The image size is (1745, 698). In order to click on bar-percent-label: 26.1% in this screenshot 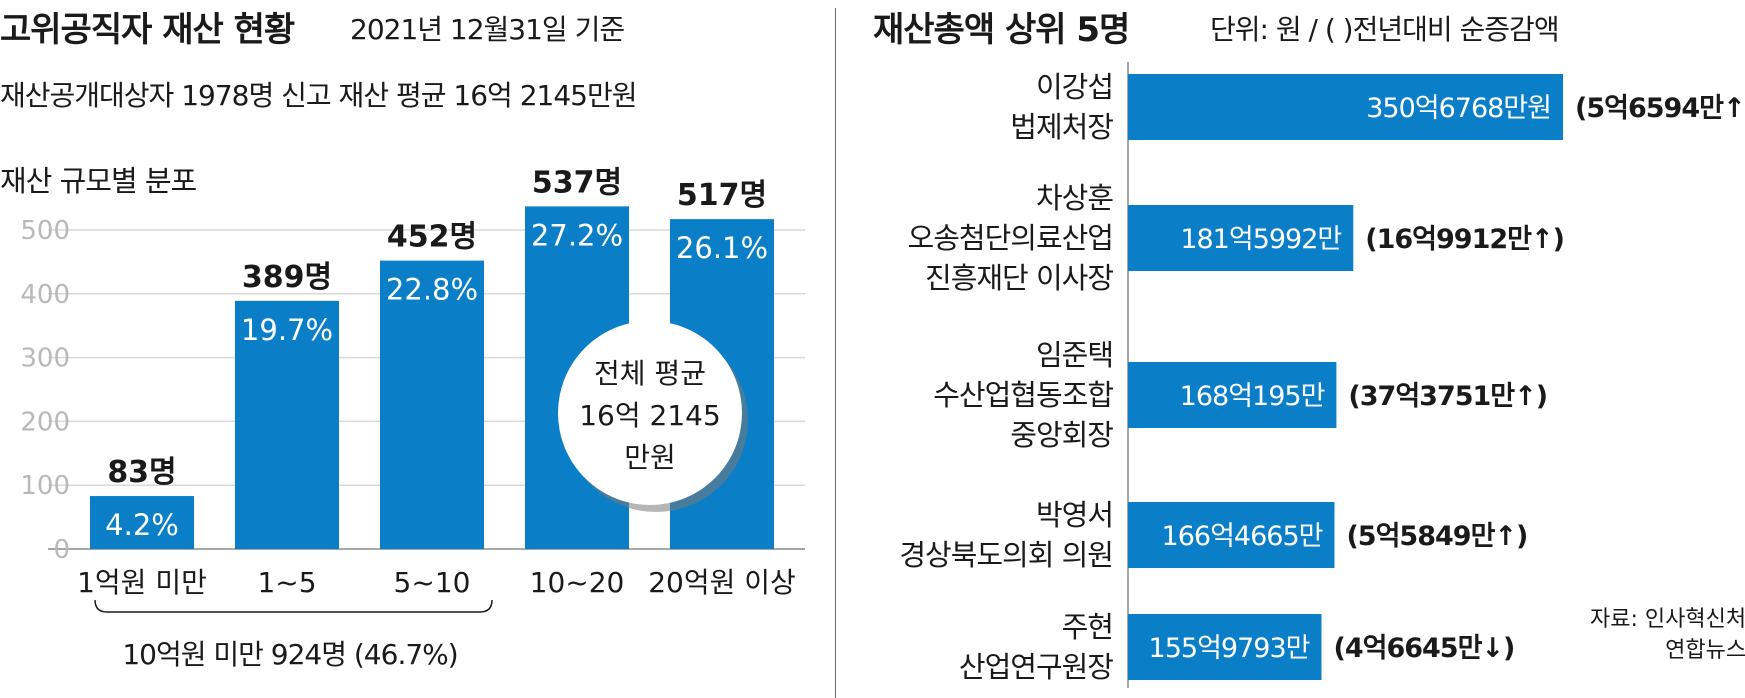, I will do `click(722, 248)`.